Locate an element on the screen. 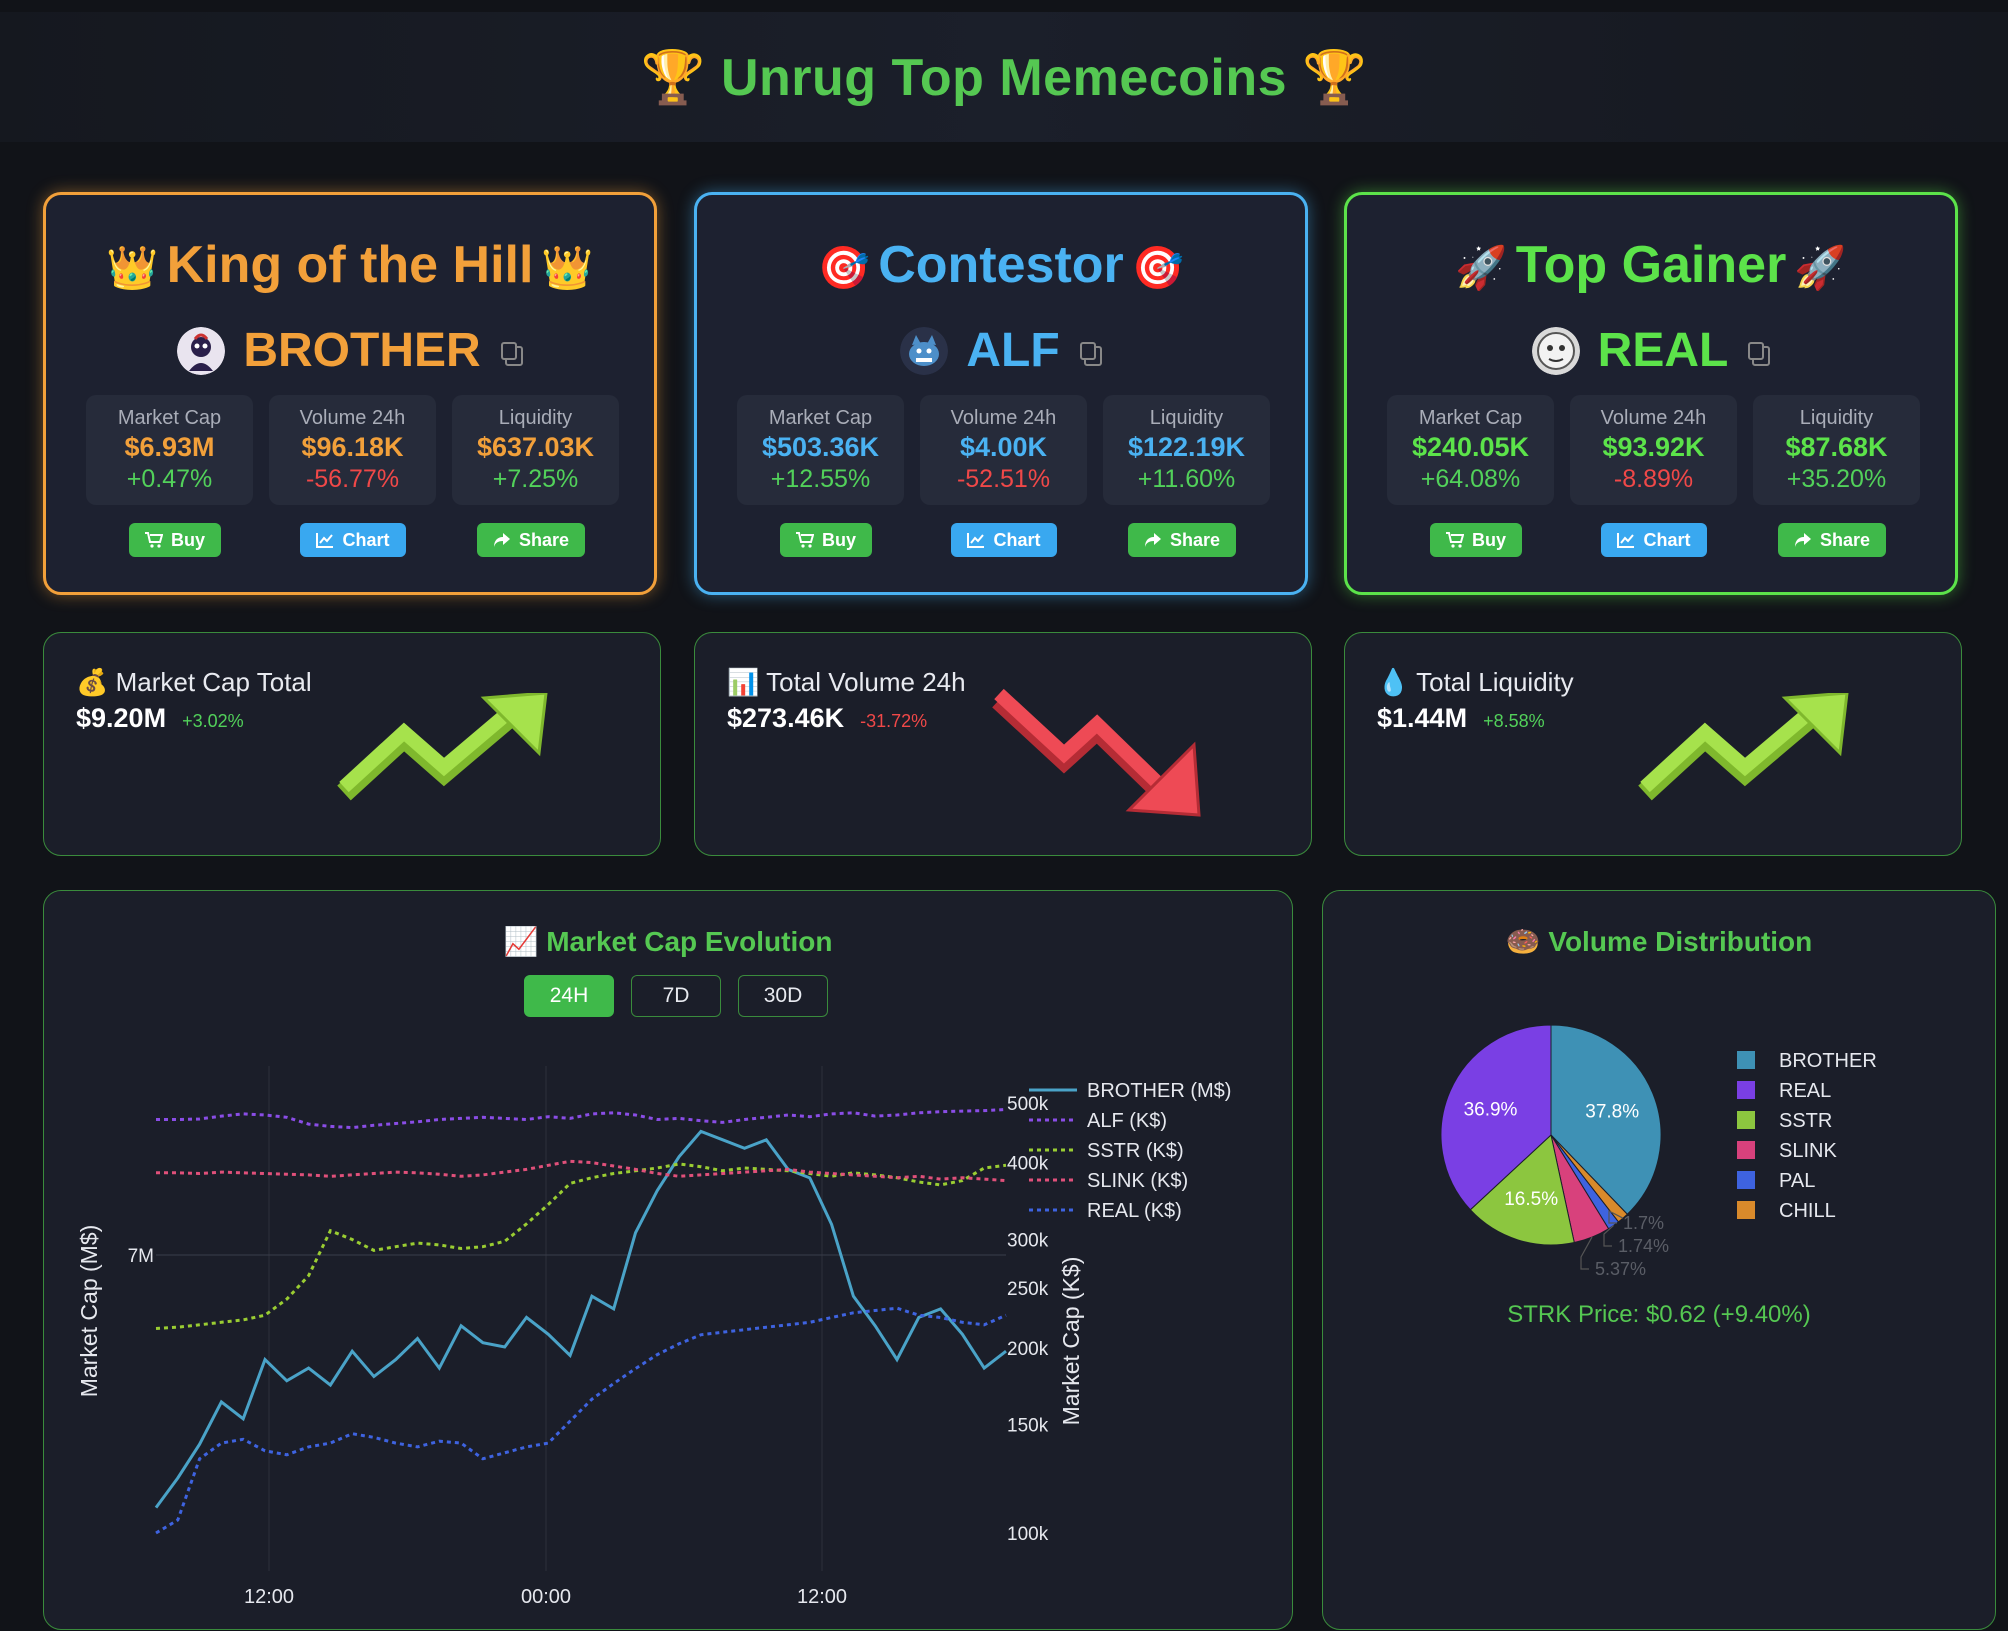  page-title: 🏆 Unrug Top Memecoins 🏆 is located at coordinates (1004, 77).